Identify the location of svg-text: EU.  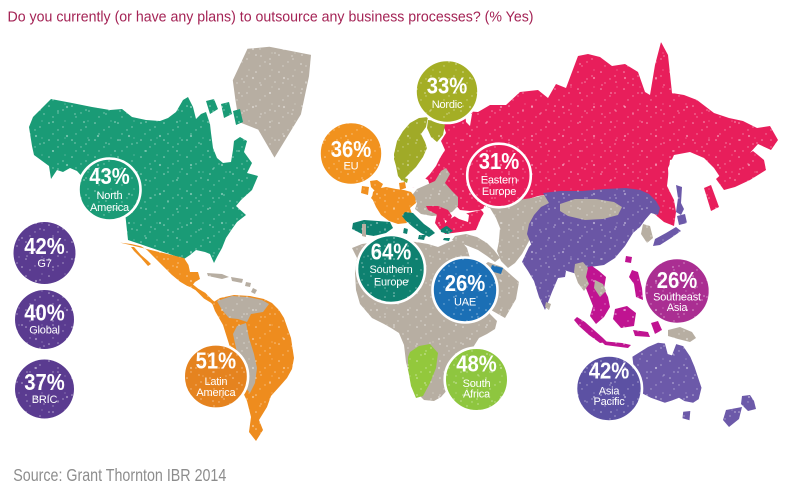
(351, 167).